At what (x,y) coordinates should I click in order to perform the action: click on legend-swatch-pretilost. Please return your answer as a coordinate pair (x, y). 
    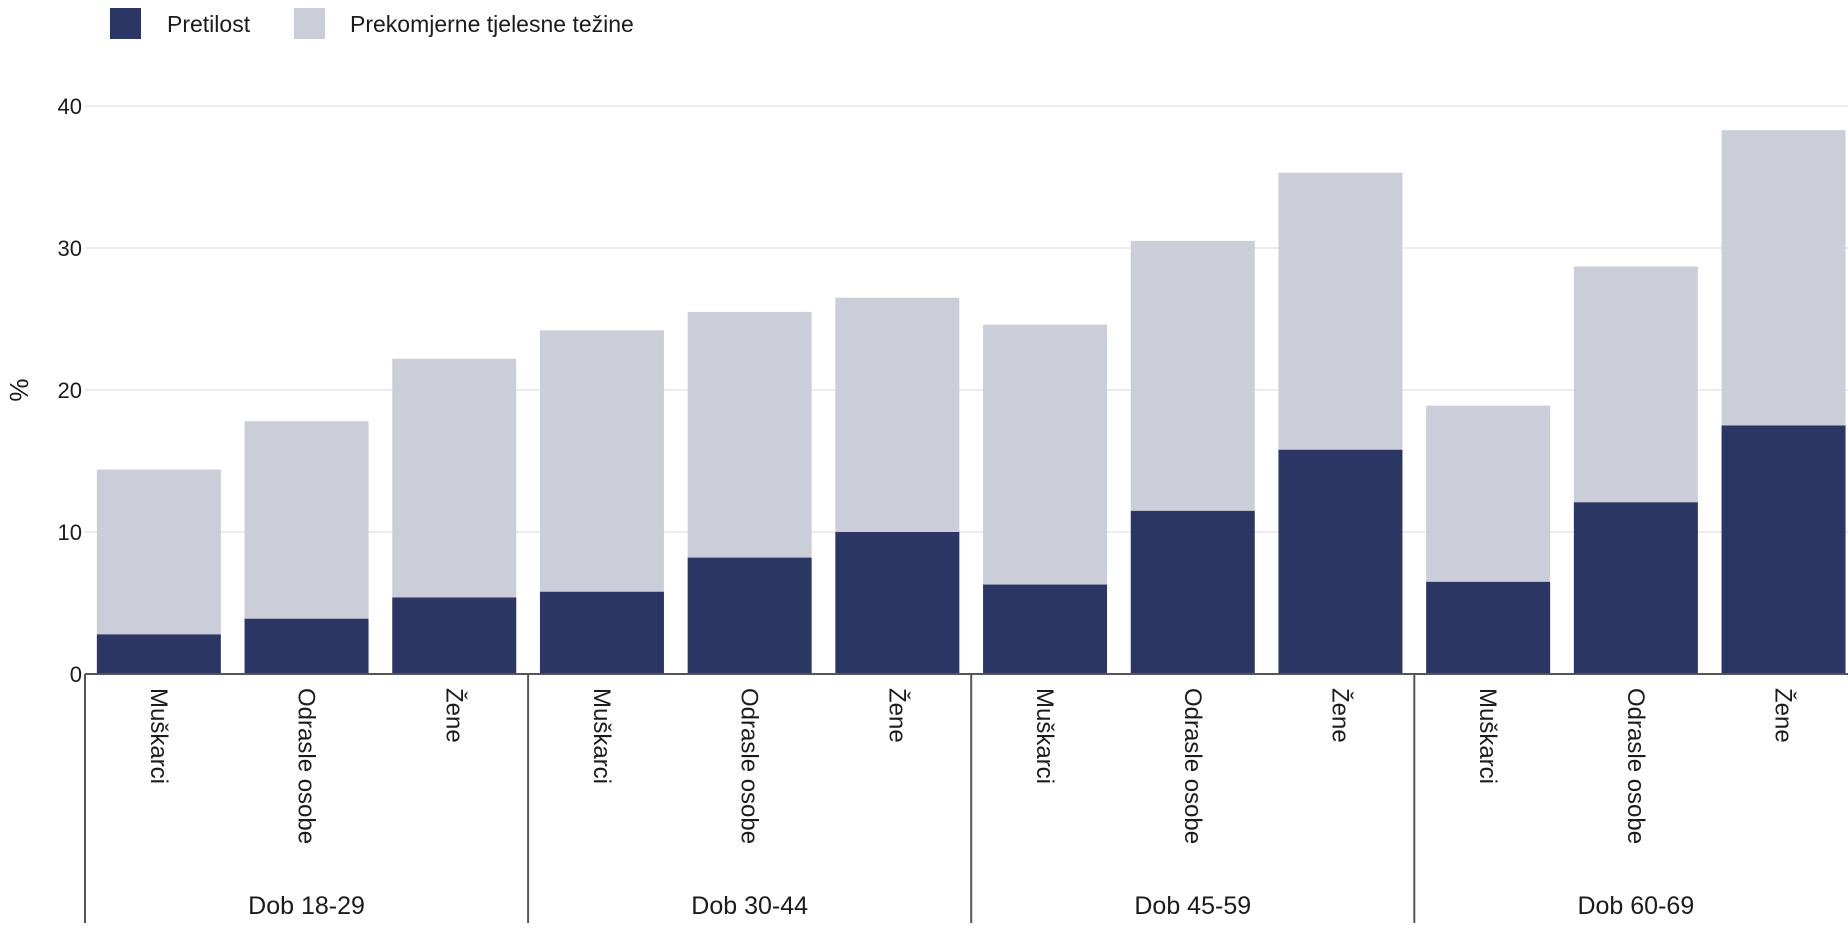
    Looking at the image, I should click on (125, 23).